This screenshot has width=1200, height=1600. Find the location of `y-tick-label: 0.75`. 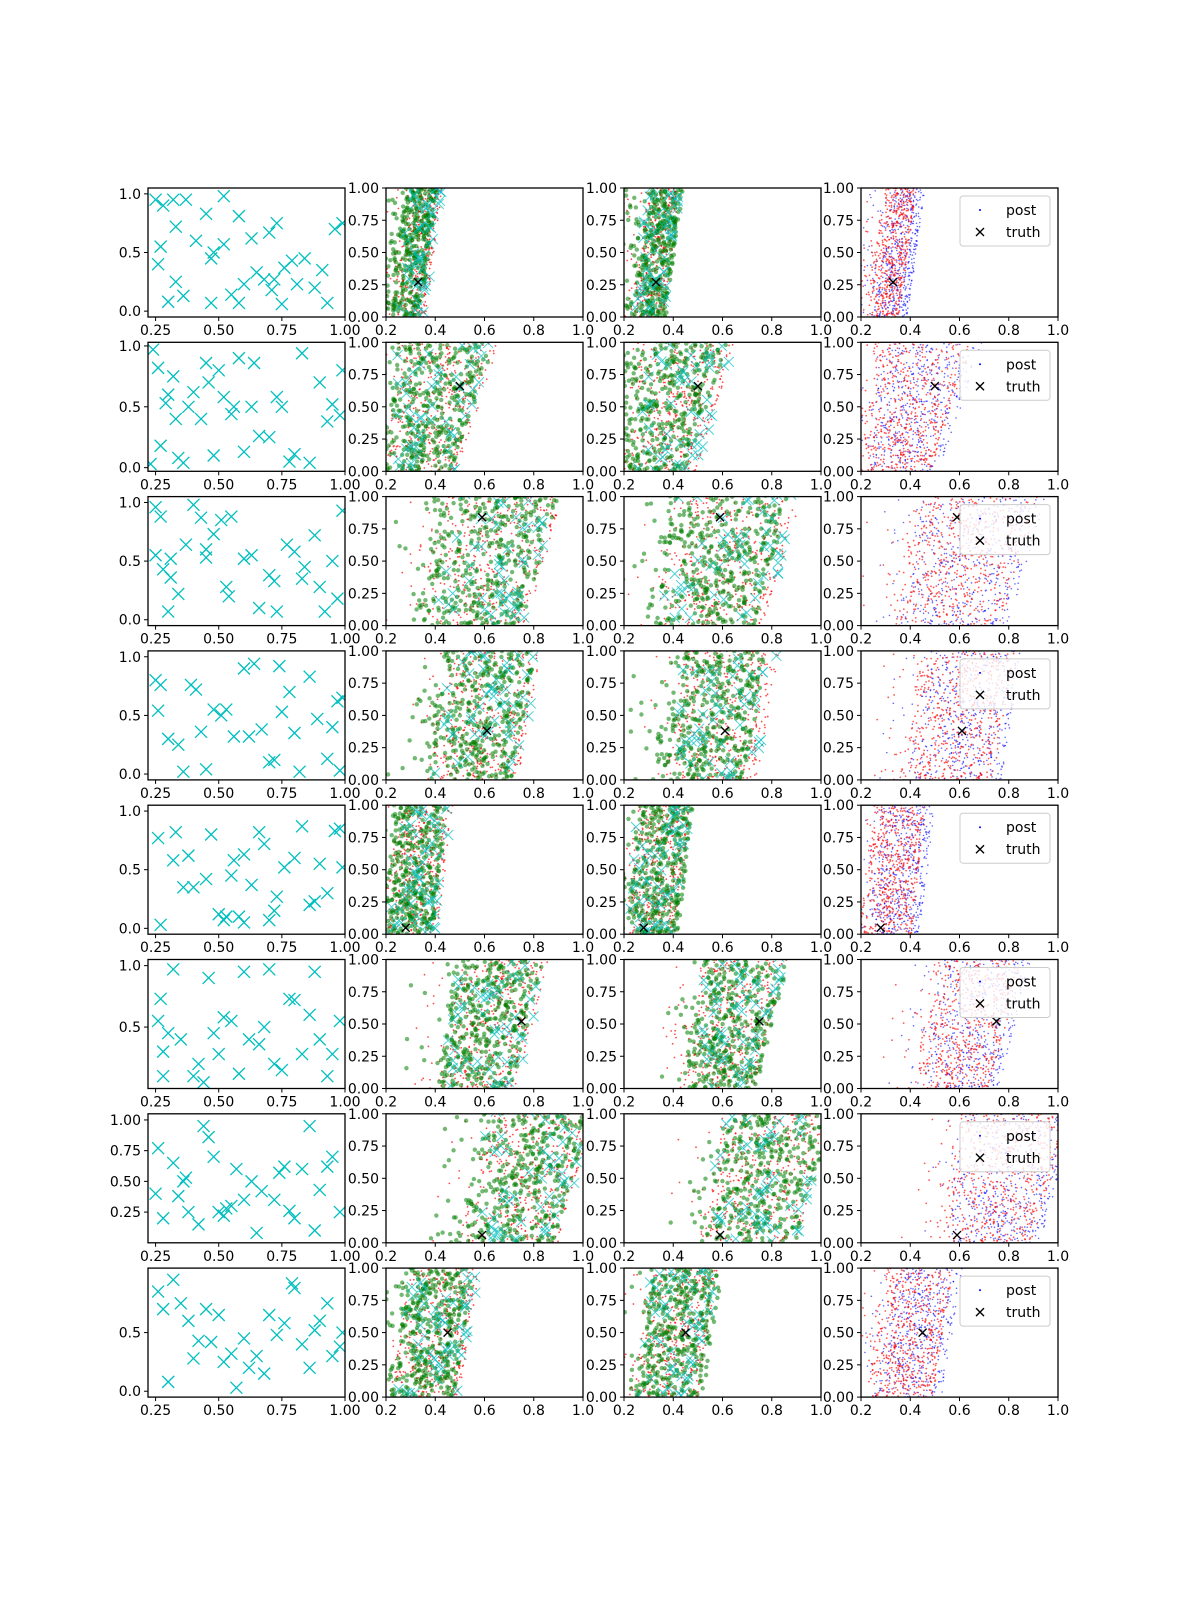

y-tick-label: 0.75 is located at coordinates (363, 376).